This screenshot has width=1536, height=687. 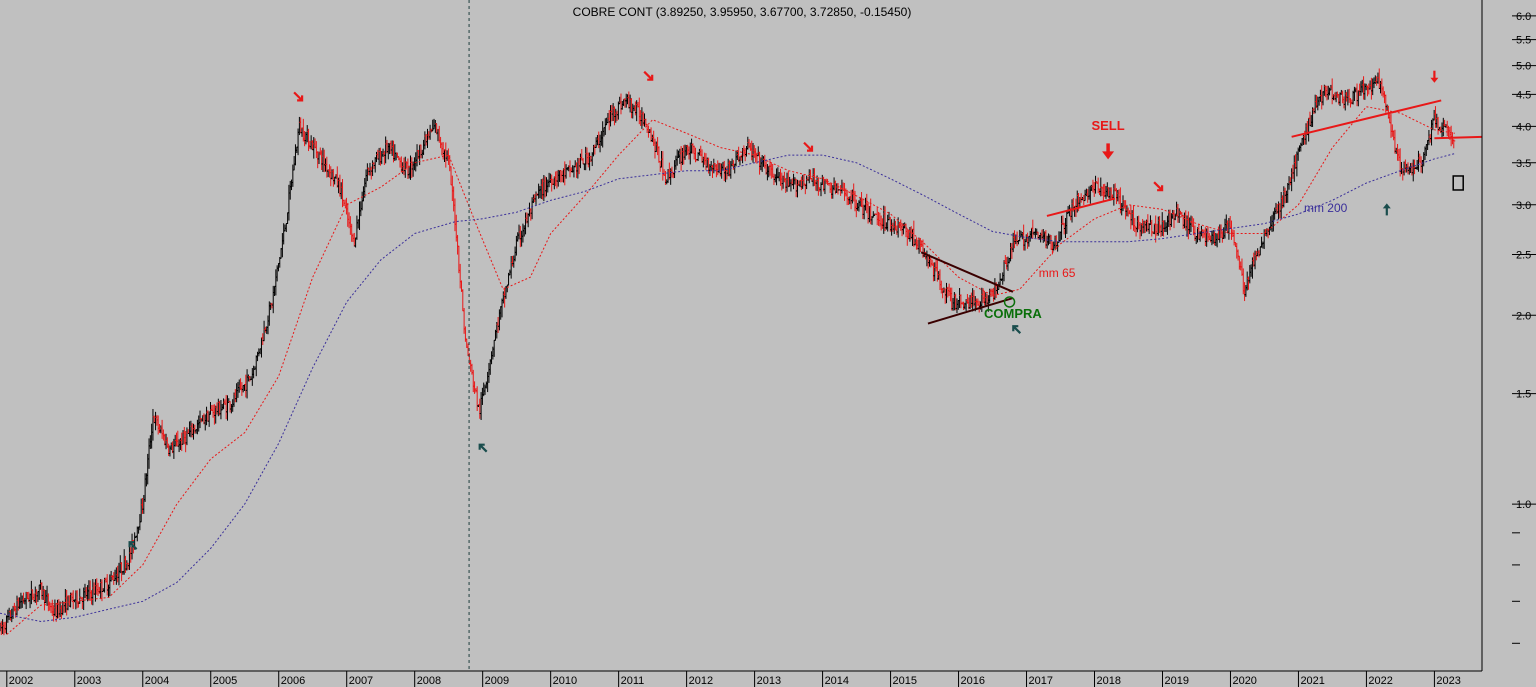 I want to click on x-tick-label: 2020, so click(x=1244, y=681).